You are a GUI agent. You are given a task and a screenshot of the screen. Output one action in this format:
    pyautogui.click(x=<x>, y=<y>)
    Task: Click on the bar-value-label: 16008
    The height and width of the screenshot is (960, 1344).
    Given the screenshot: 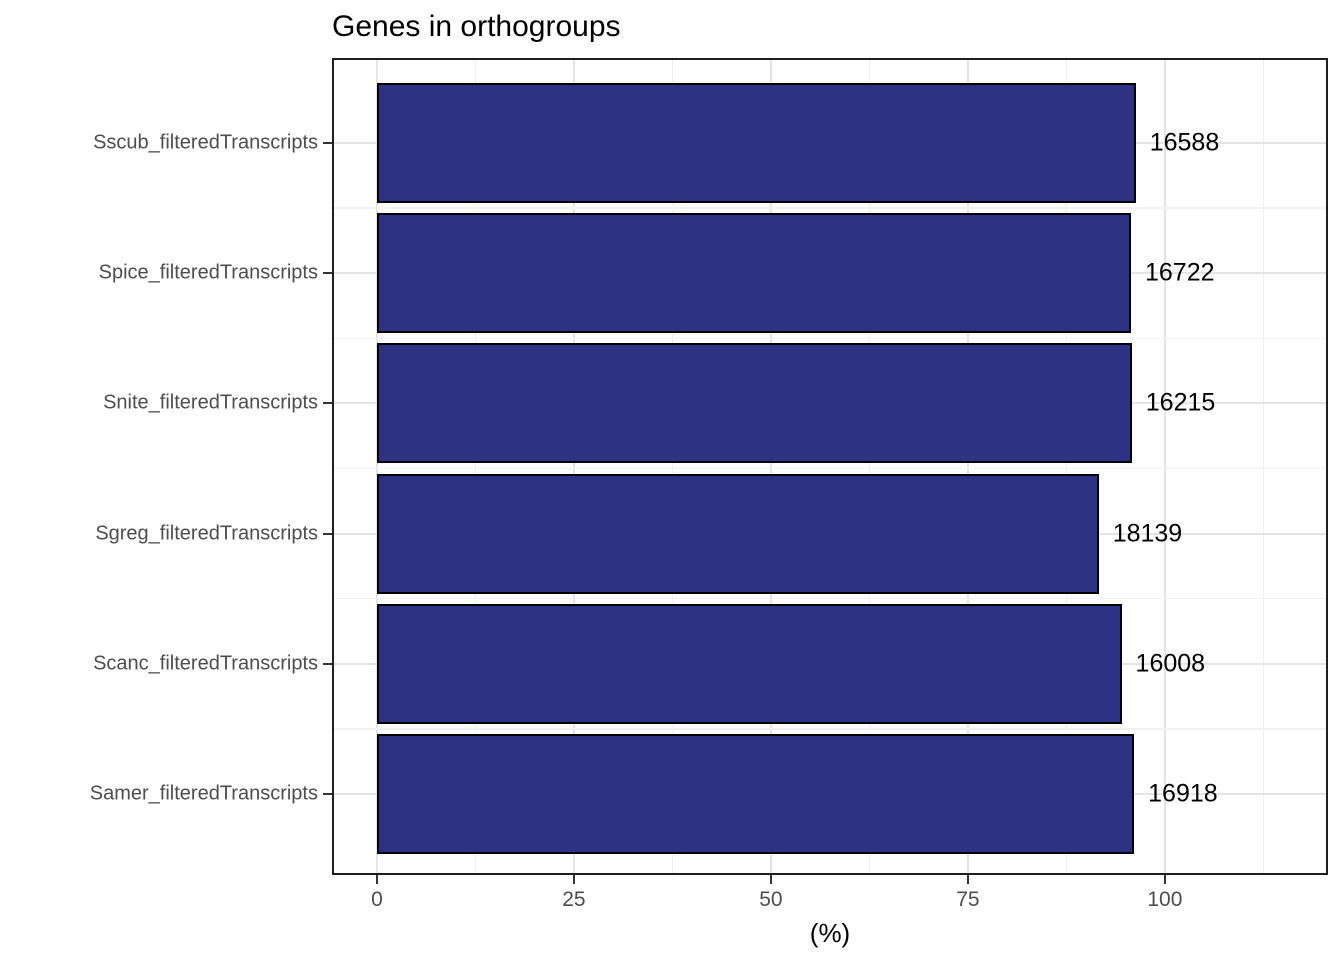 What is the action you would take?
    pyautogui.click(x=1170, y=663)
    